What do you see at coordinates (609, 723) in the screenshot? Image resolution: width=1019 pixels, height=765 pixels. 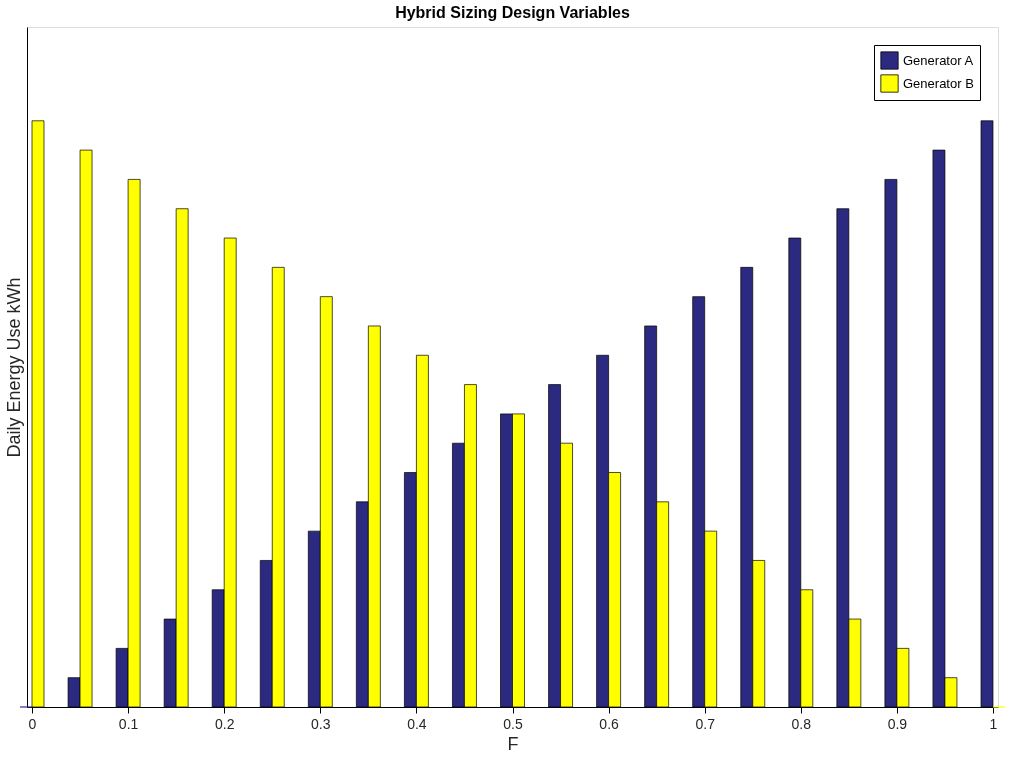 I see `x-tick-label: 0.6` at bounding box center [609, 723].